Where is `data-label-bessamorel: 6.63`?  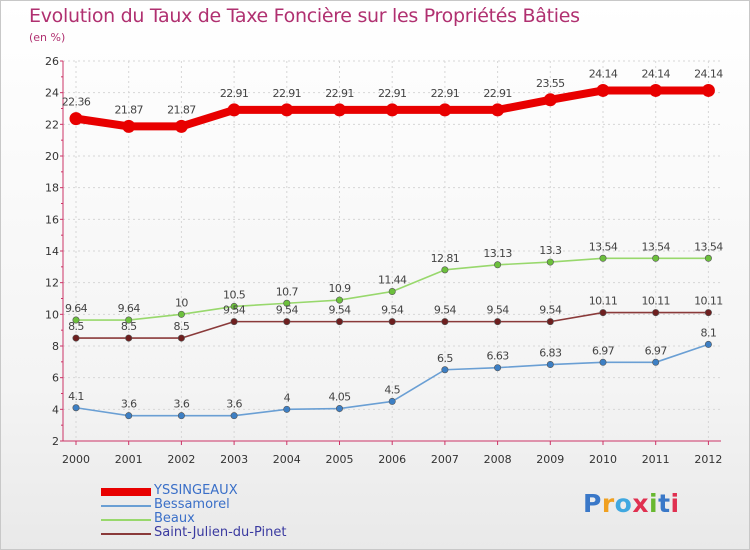
data-label-bessamorel: 6.63 is located at coordinates (498, 356).